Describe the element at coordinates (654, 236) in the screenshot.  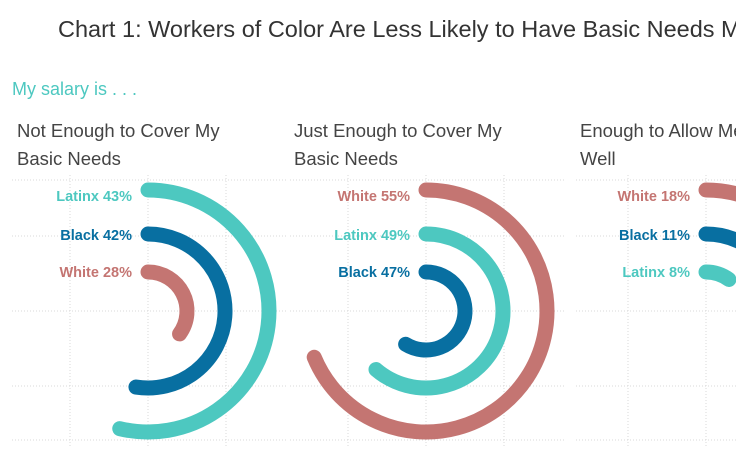
I see `data-label-black: Black 11%` at that location.